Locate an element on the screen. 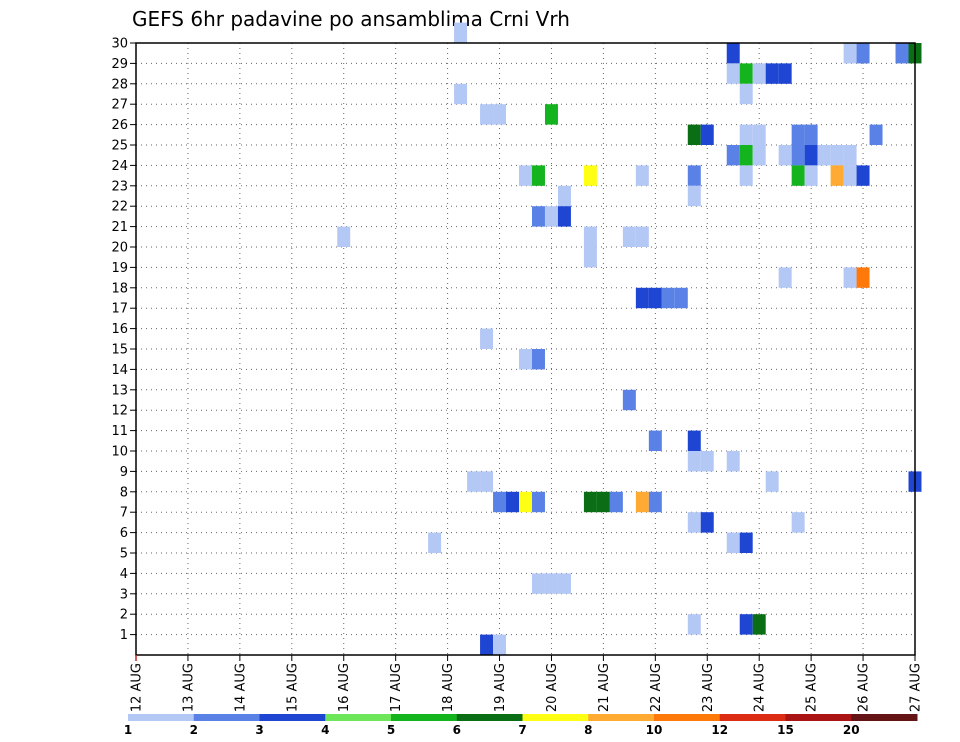  y-tick-label: 2 is located at coordinates (124, 615).